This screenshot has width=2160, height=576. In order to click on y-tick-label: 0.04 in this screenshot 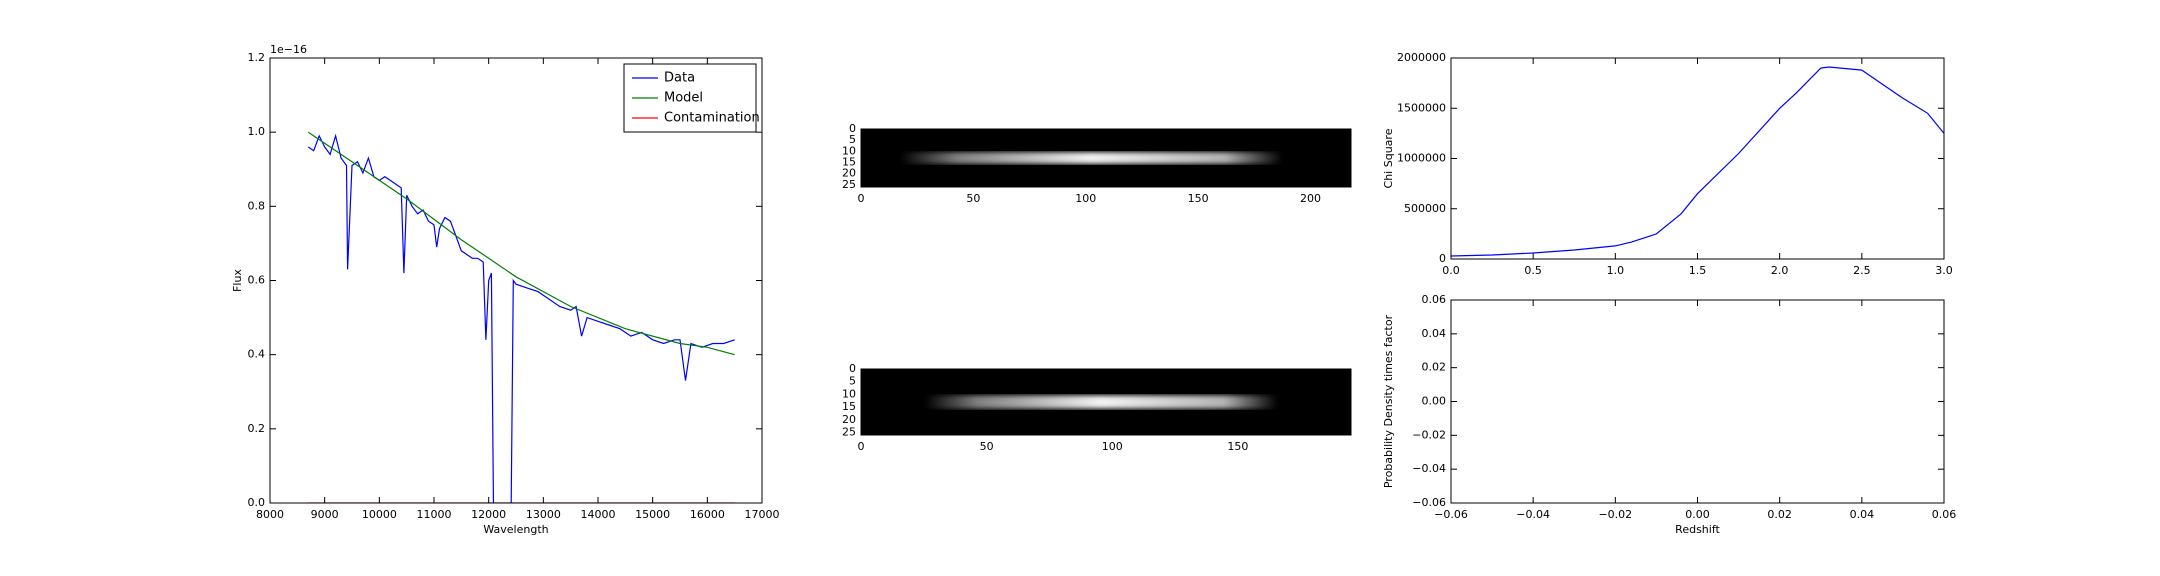, I will do `click(1434, 333)`.